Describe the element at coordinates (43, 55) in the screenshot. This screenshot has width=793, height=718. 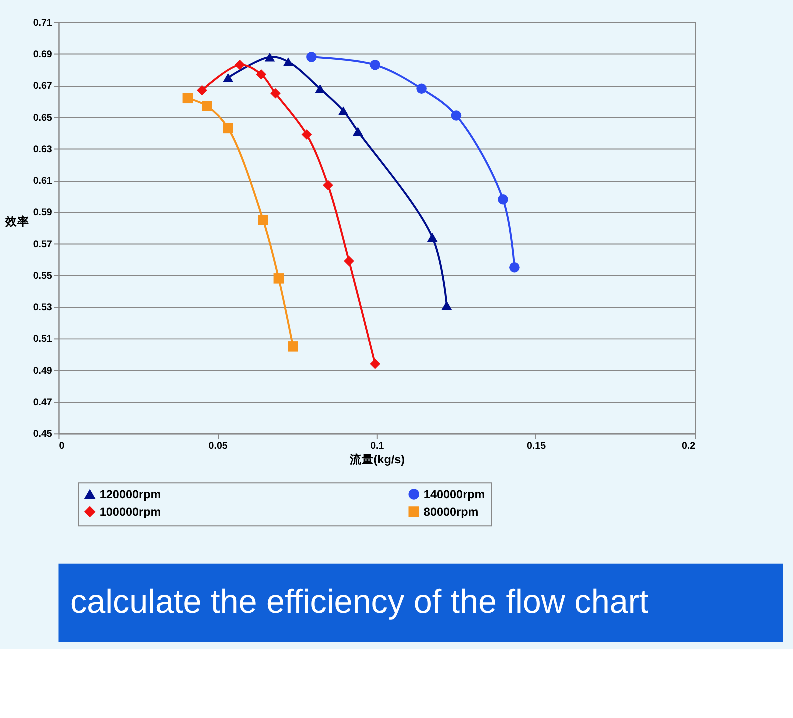
I see `y-tick-label: 0.69` at that location.